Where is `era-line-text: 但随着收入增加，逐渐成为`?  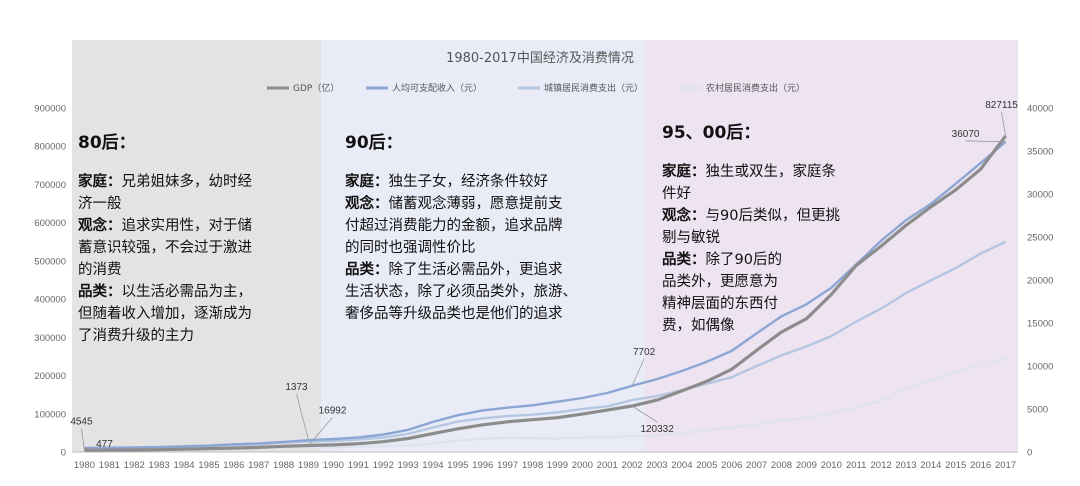
era-line-text: 但随着收入增加，逐渐成为 is located at coordinates (165, 314).